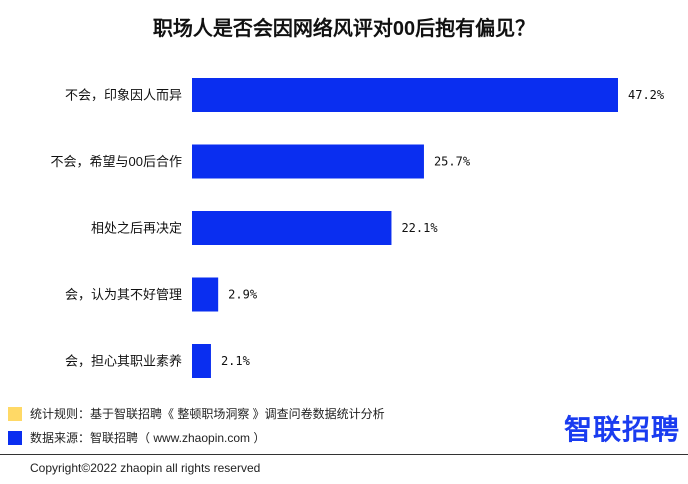 The width and height of the screenshot is (688, 484). What do you see at coordinates (116, 161) in the screenshot?
I see `category-label: 不会，希望与00后合作` at bounding box center [116, 161].